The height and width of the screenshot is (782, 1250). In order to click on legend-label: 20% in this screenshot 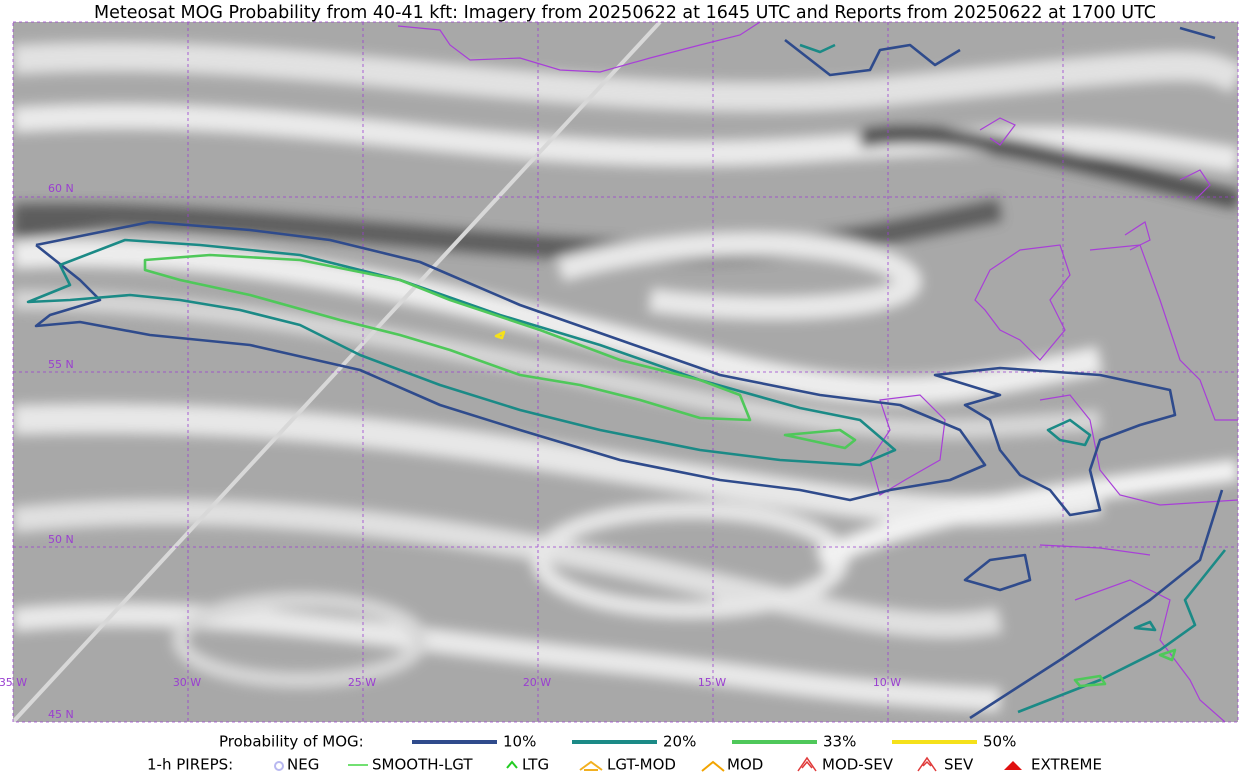, I will do `click(679, 742)`.